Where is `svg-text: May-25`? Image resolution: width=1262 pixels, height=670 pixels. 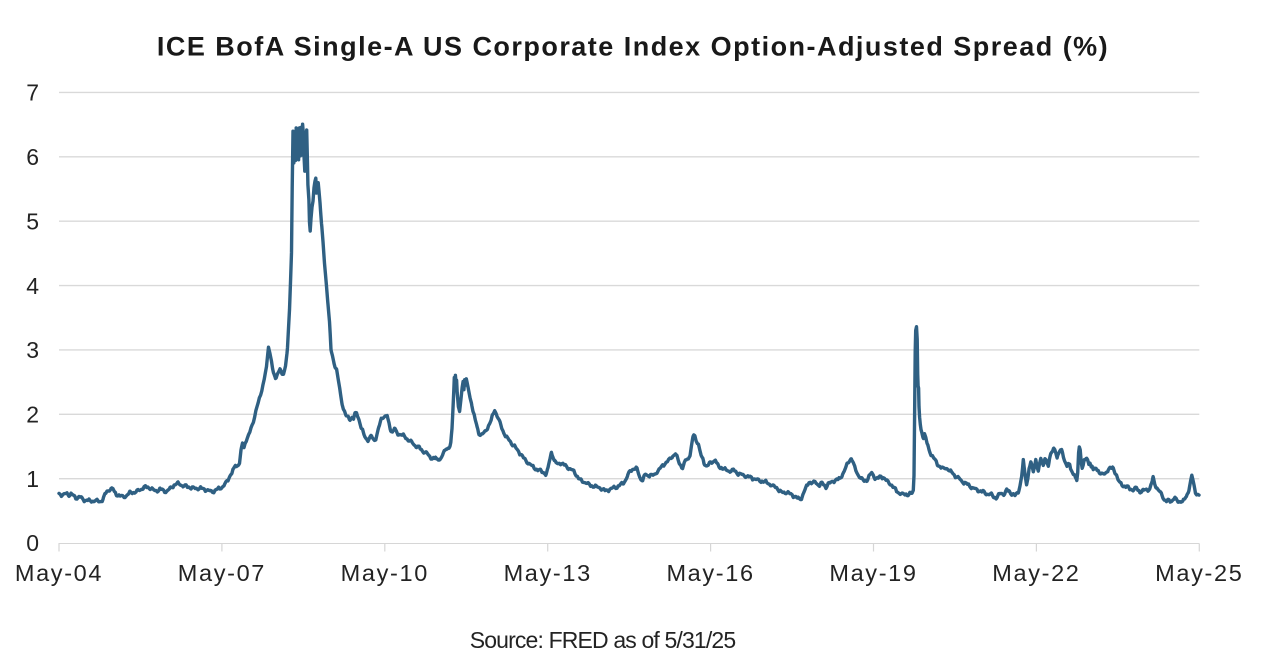 svg-text: May-25 is located at coordinates (1199, 573).